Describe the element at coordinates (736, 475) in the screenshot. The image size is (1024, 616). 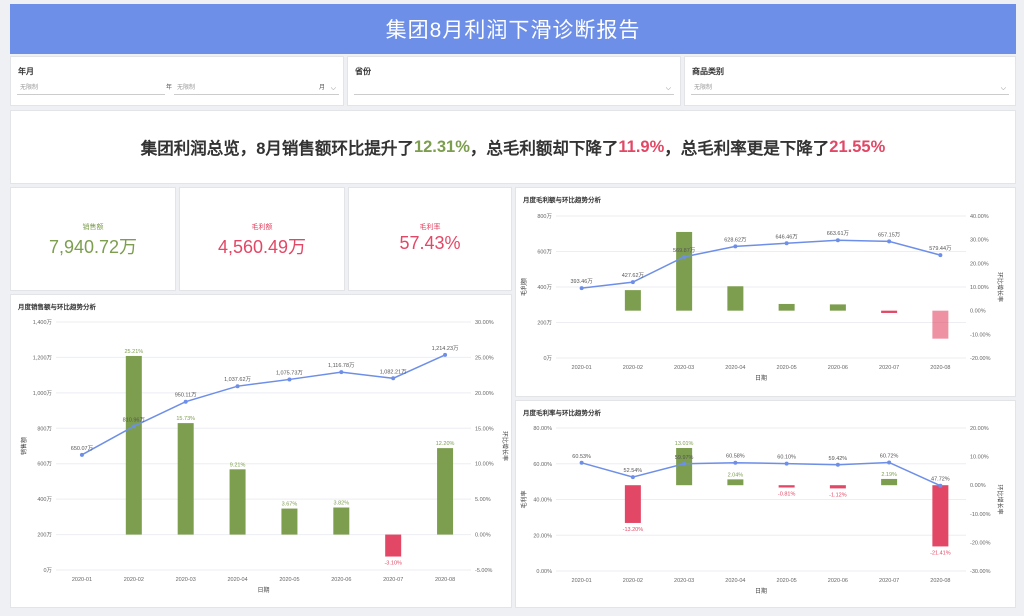
I see `bar-label: 2.04%` at that location.